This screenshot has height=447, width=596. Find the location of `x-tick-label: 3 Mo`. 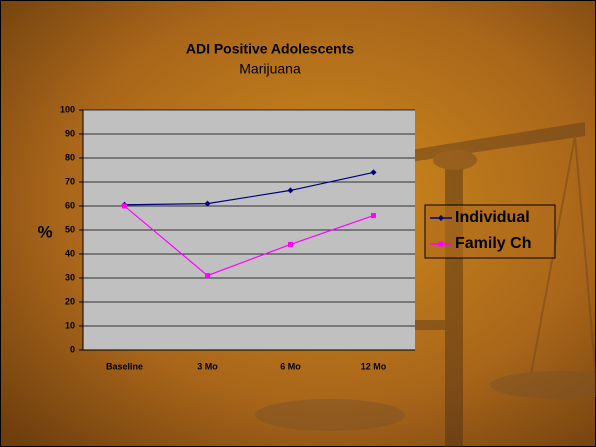

x-tick-label: 3 Mo is located at coordinates (207, 366).